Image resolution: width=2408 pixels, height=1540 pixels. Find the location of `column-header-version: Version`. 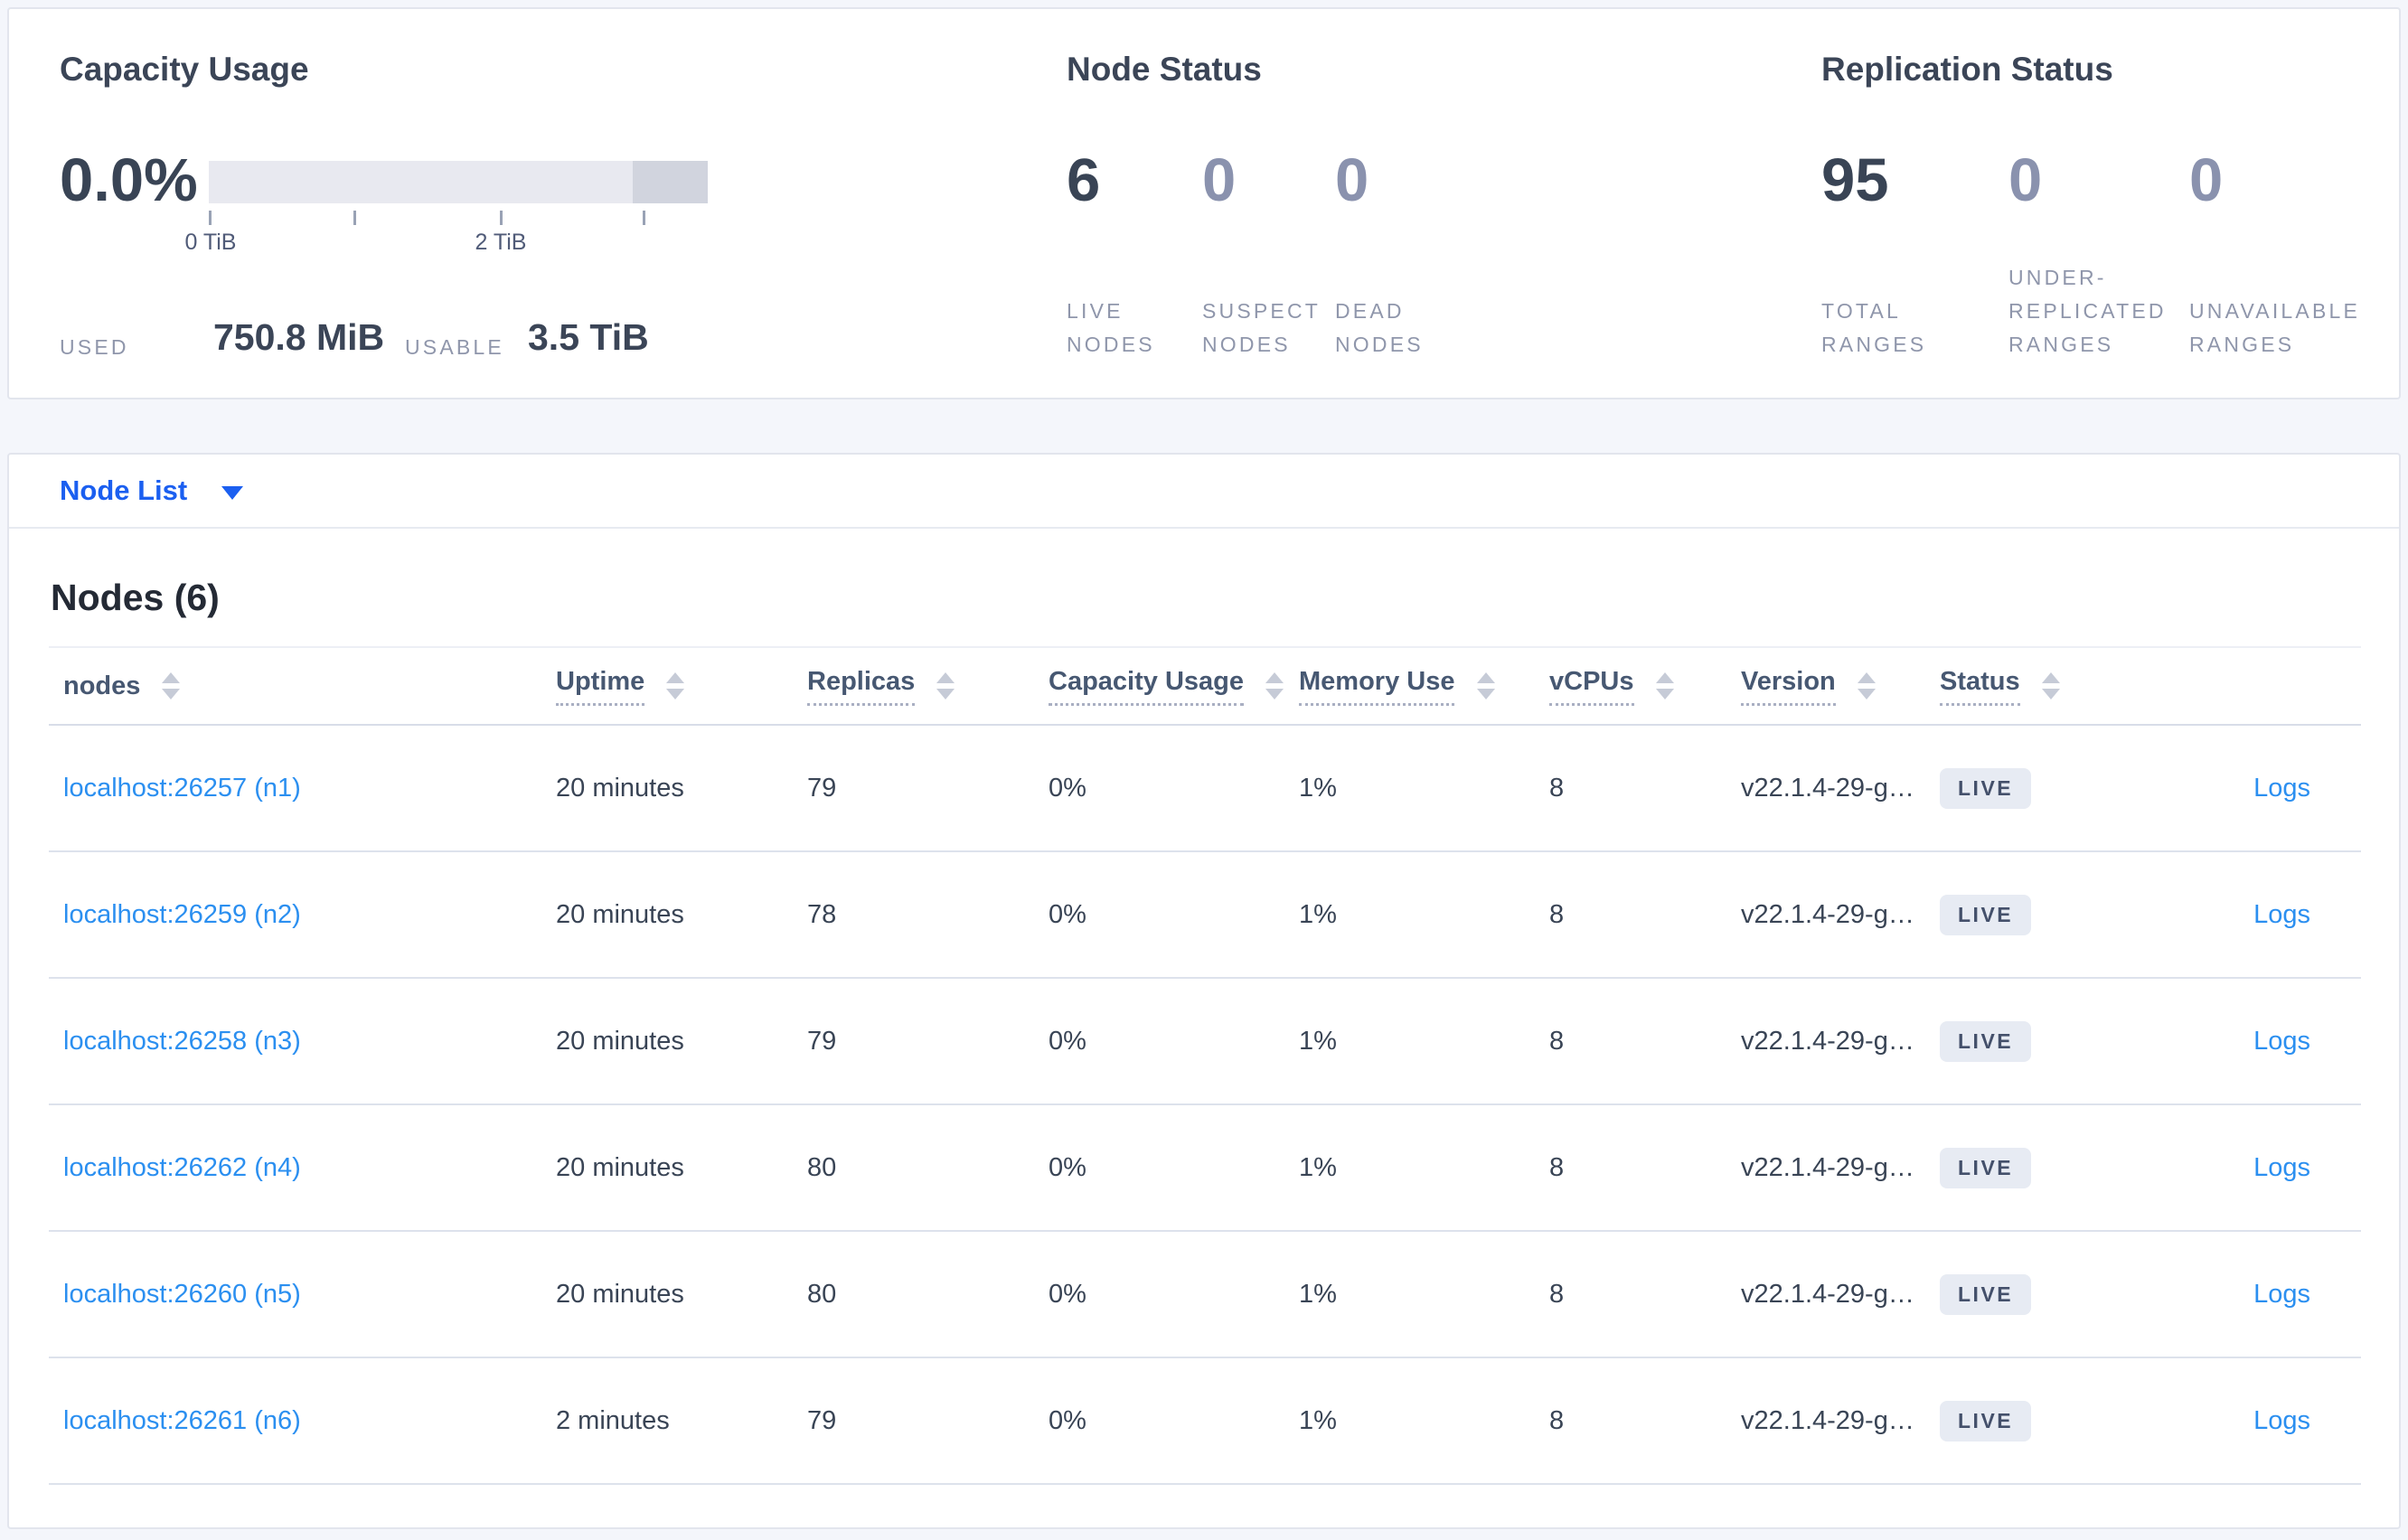

column-header-version: Version is located at coordinates (1825, 686).